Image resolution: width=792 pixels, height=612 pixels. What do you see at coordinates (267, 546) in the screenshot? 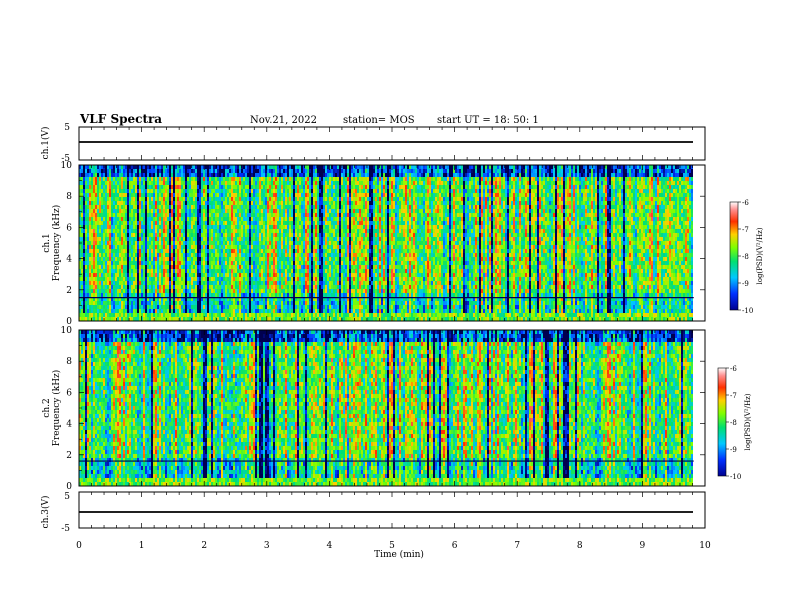
I see `x-tick-label: 3` at bounding box center [267, 546].